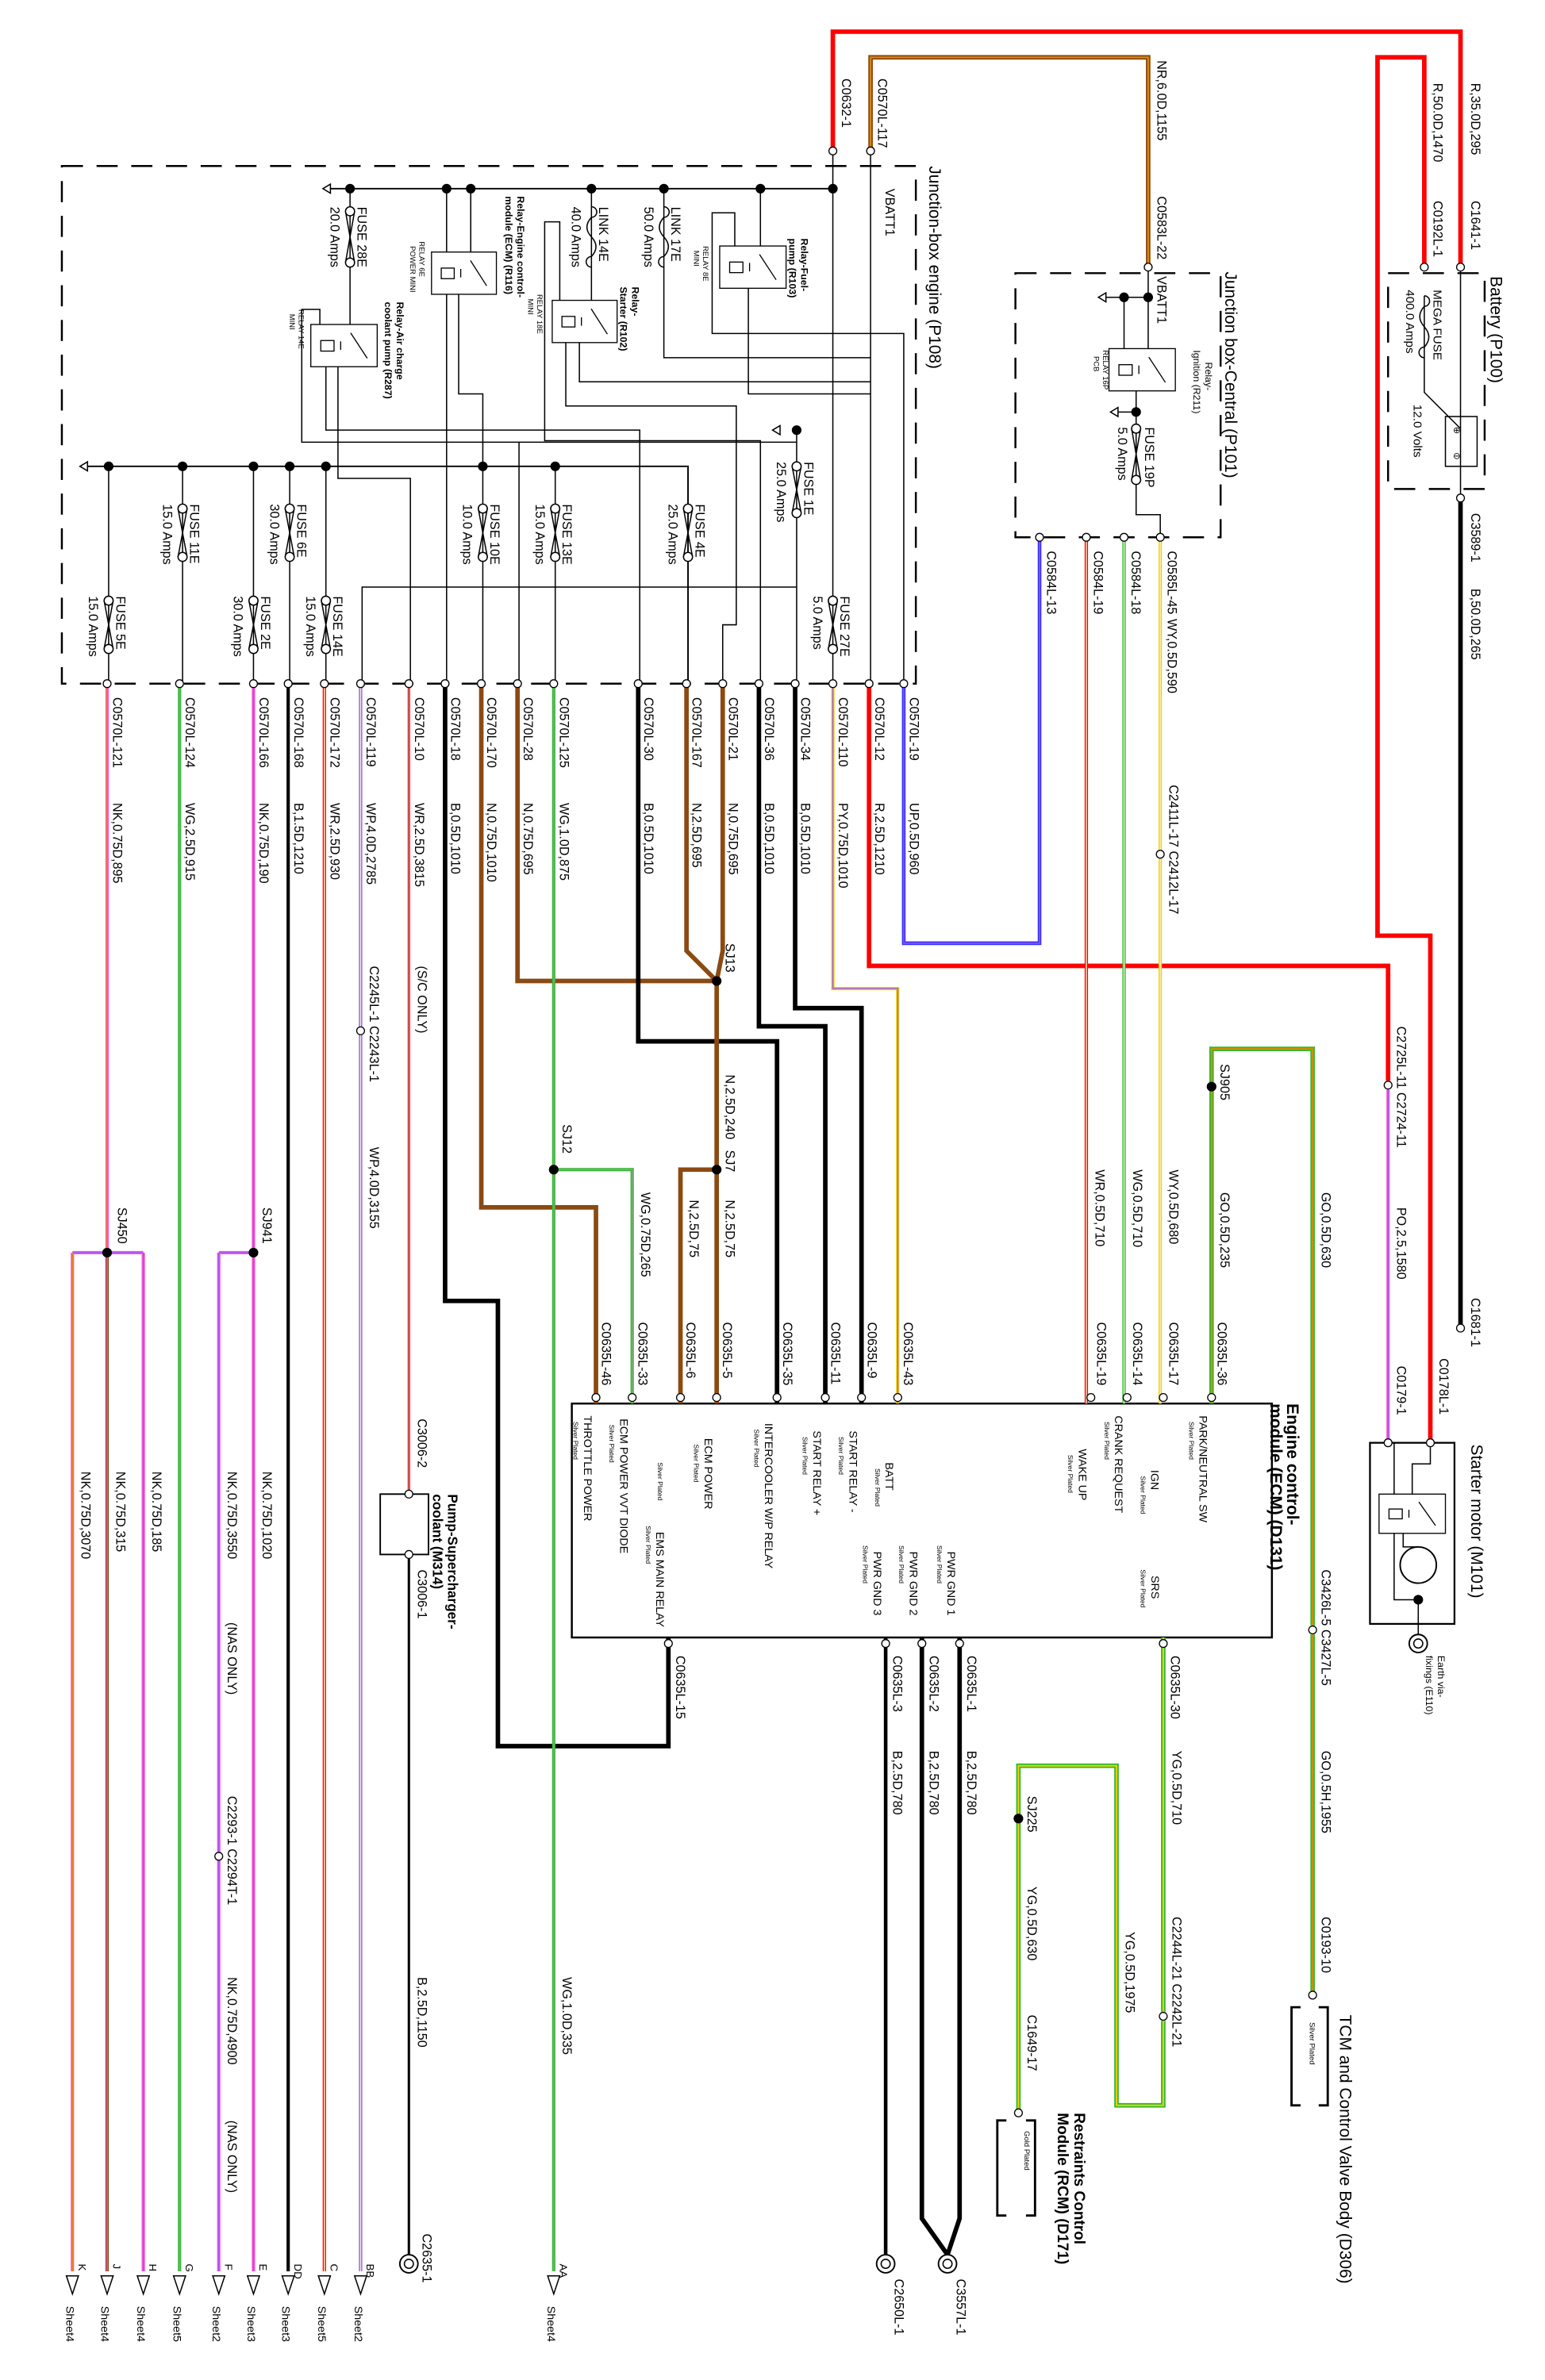 Image resolution: width=1545 pixels, height=2380 pixels. Describe the element at coordinates (409, 2264) in the screenshot. I see `earth-C2635-1-icon` at that location.